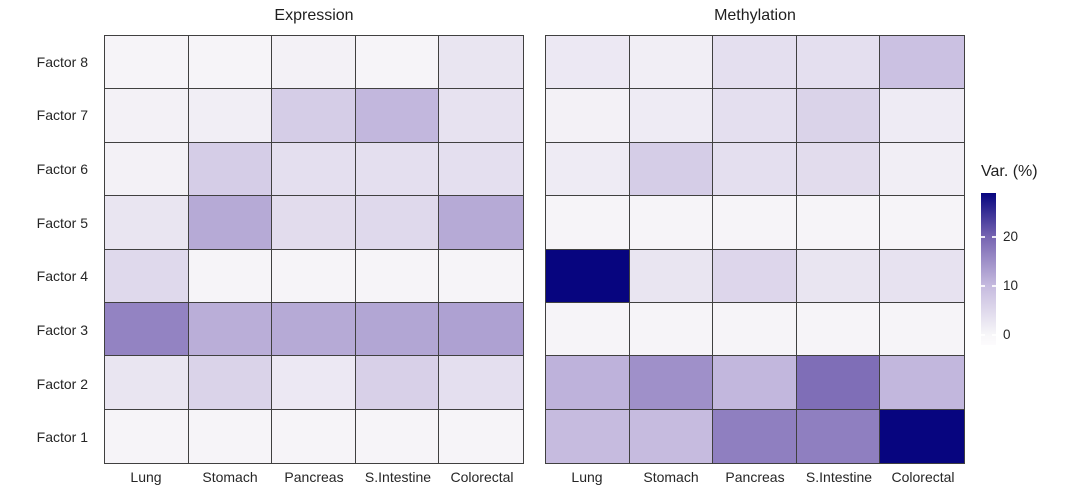  I want to click on row-label: Factor 7, so click(62, 115).